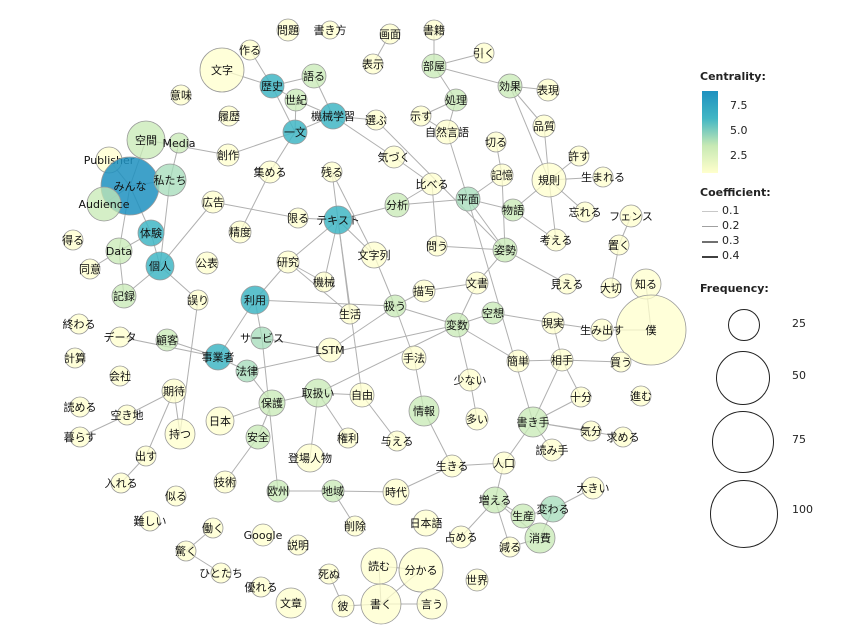 The image size is (853, 640). Describe the element at coordinates (621, 362) in the screenshot. I see `node-kau: 買う` at that location.